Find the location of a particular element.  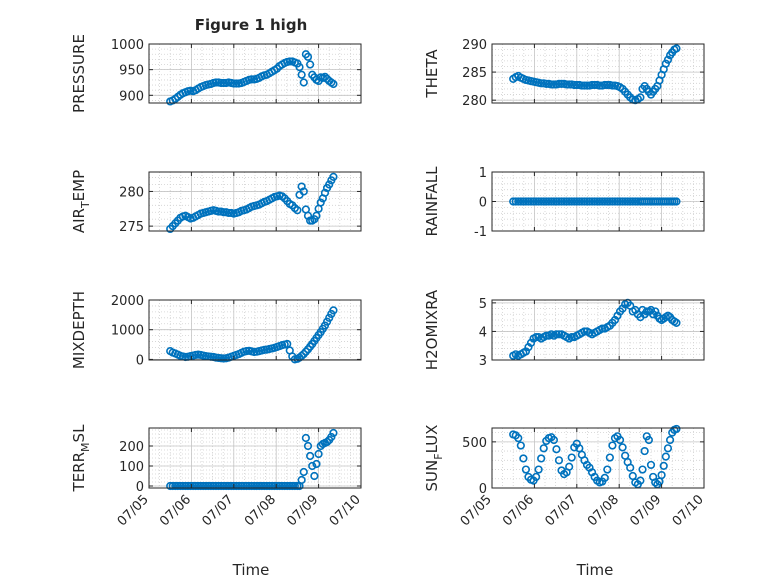

y-tick-label: 5 is located at coordinates (483, 304).